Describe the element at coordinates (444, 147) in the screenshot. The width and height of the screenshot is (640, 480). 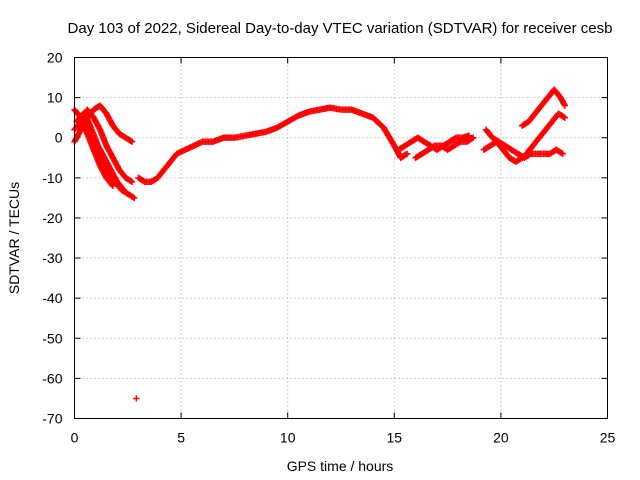
I see `series-track-g` at that location.